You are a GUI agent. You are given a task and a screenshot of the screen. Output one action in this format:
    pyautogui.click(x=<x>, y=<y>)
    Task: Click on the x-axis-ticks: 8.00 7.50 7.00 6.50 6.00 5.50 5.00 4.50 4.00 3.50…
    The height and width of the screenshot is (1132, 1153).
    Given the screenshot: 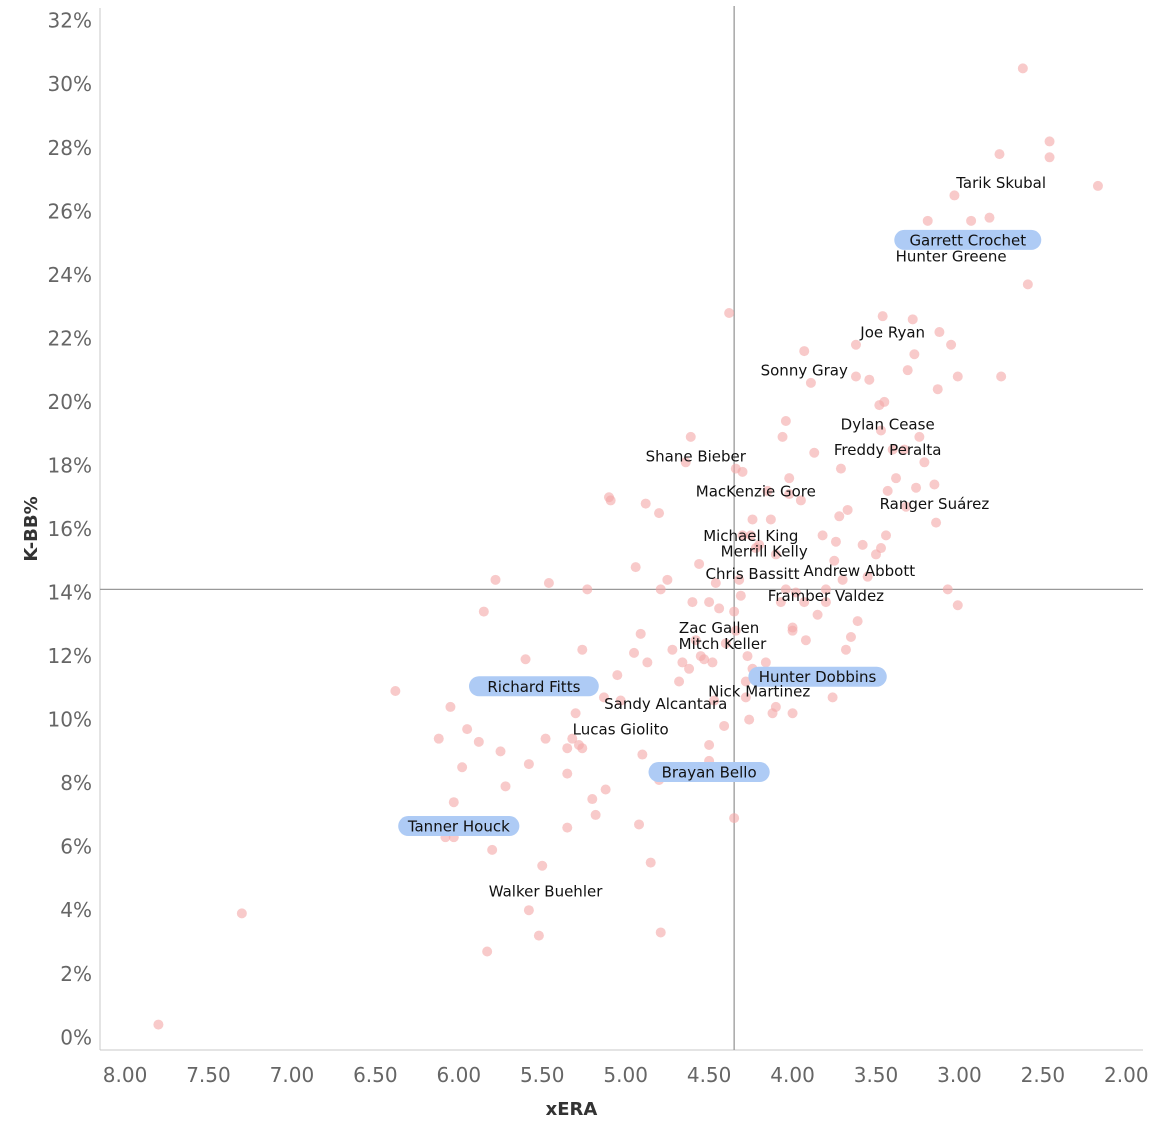 What is the action you would take?
    pyautogui.click(x=626, y=1075)
    